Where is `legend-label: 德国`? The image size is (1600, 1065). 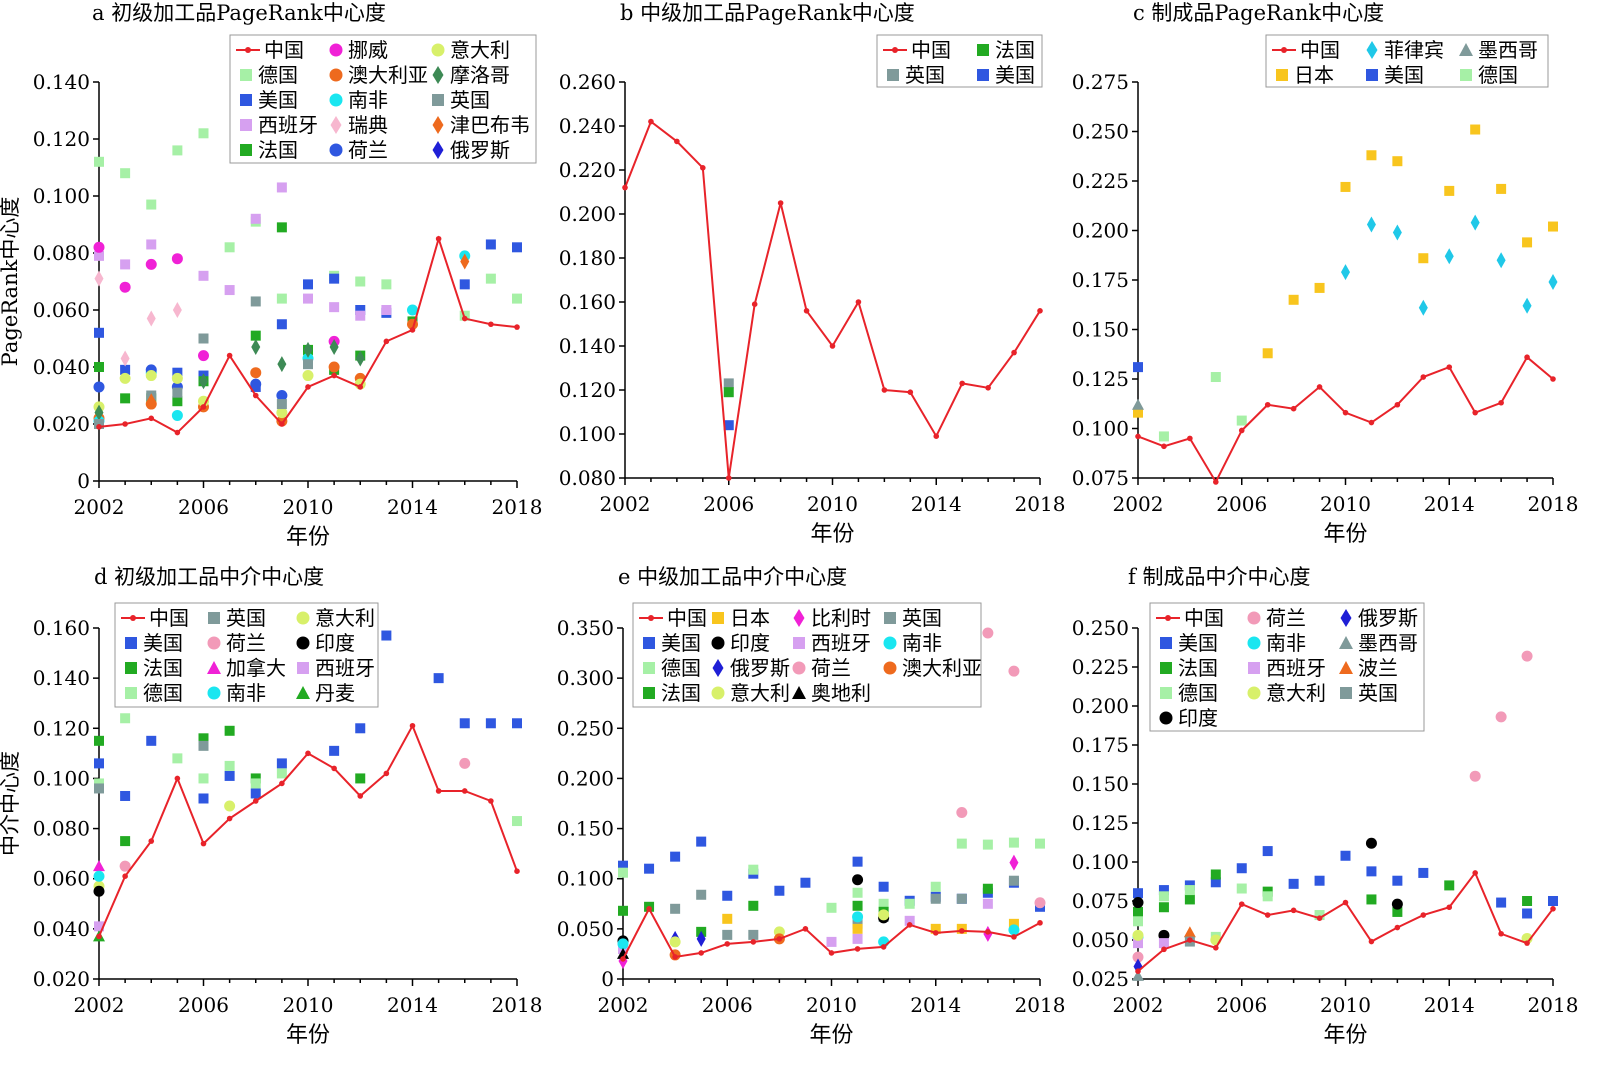
legend-label: 德国 is located at coordinates (1498, 75).